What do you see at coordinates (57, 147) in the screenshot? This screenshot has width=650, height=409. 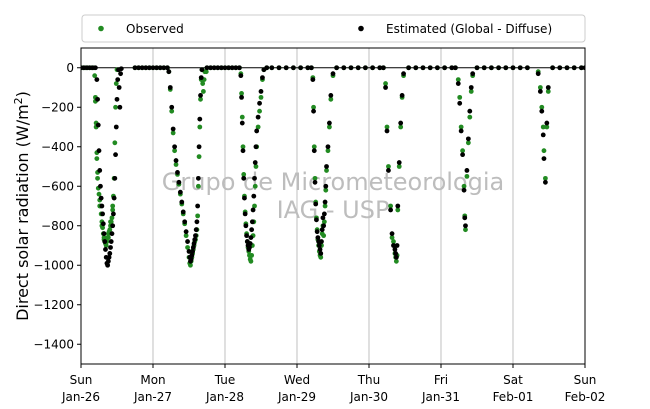 I see `y-tick-label: −400` at bounding box center [57, 147].